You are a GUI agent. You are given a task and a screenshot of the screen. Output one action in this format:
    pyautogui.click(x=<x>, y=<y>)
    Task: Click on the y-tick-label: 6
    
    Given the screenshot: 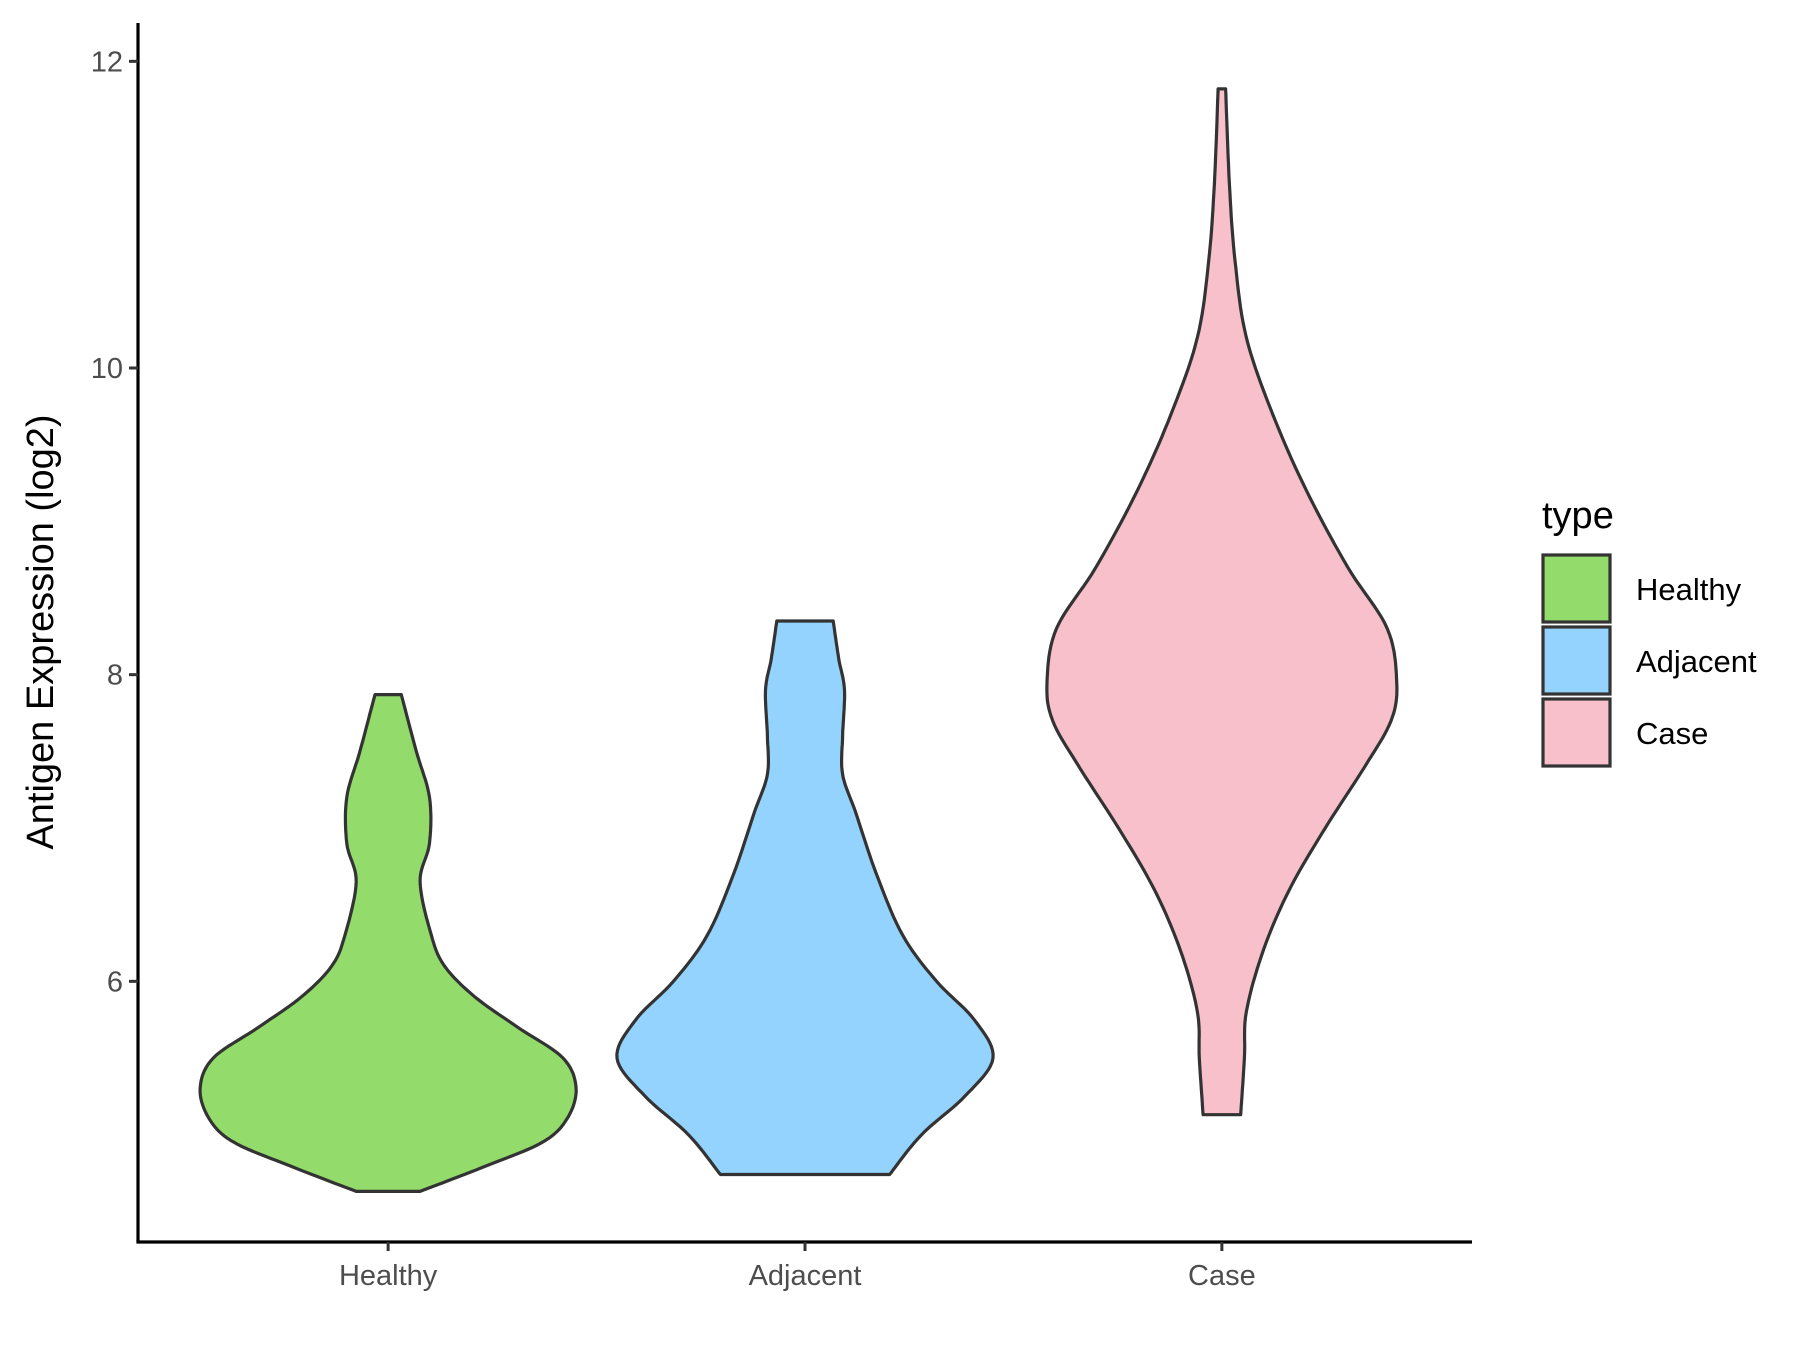 What is the action you would take?
    pyautogui.click(x=115, y=982)
    